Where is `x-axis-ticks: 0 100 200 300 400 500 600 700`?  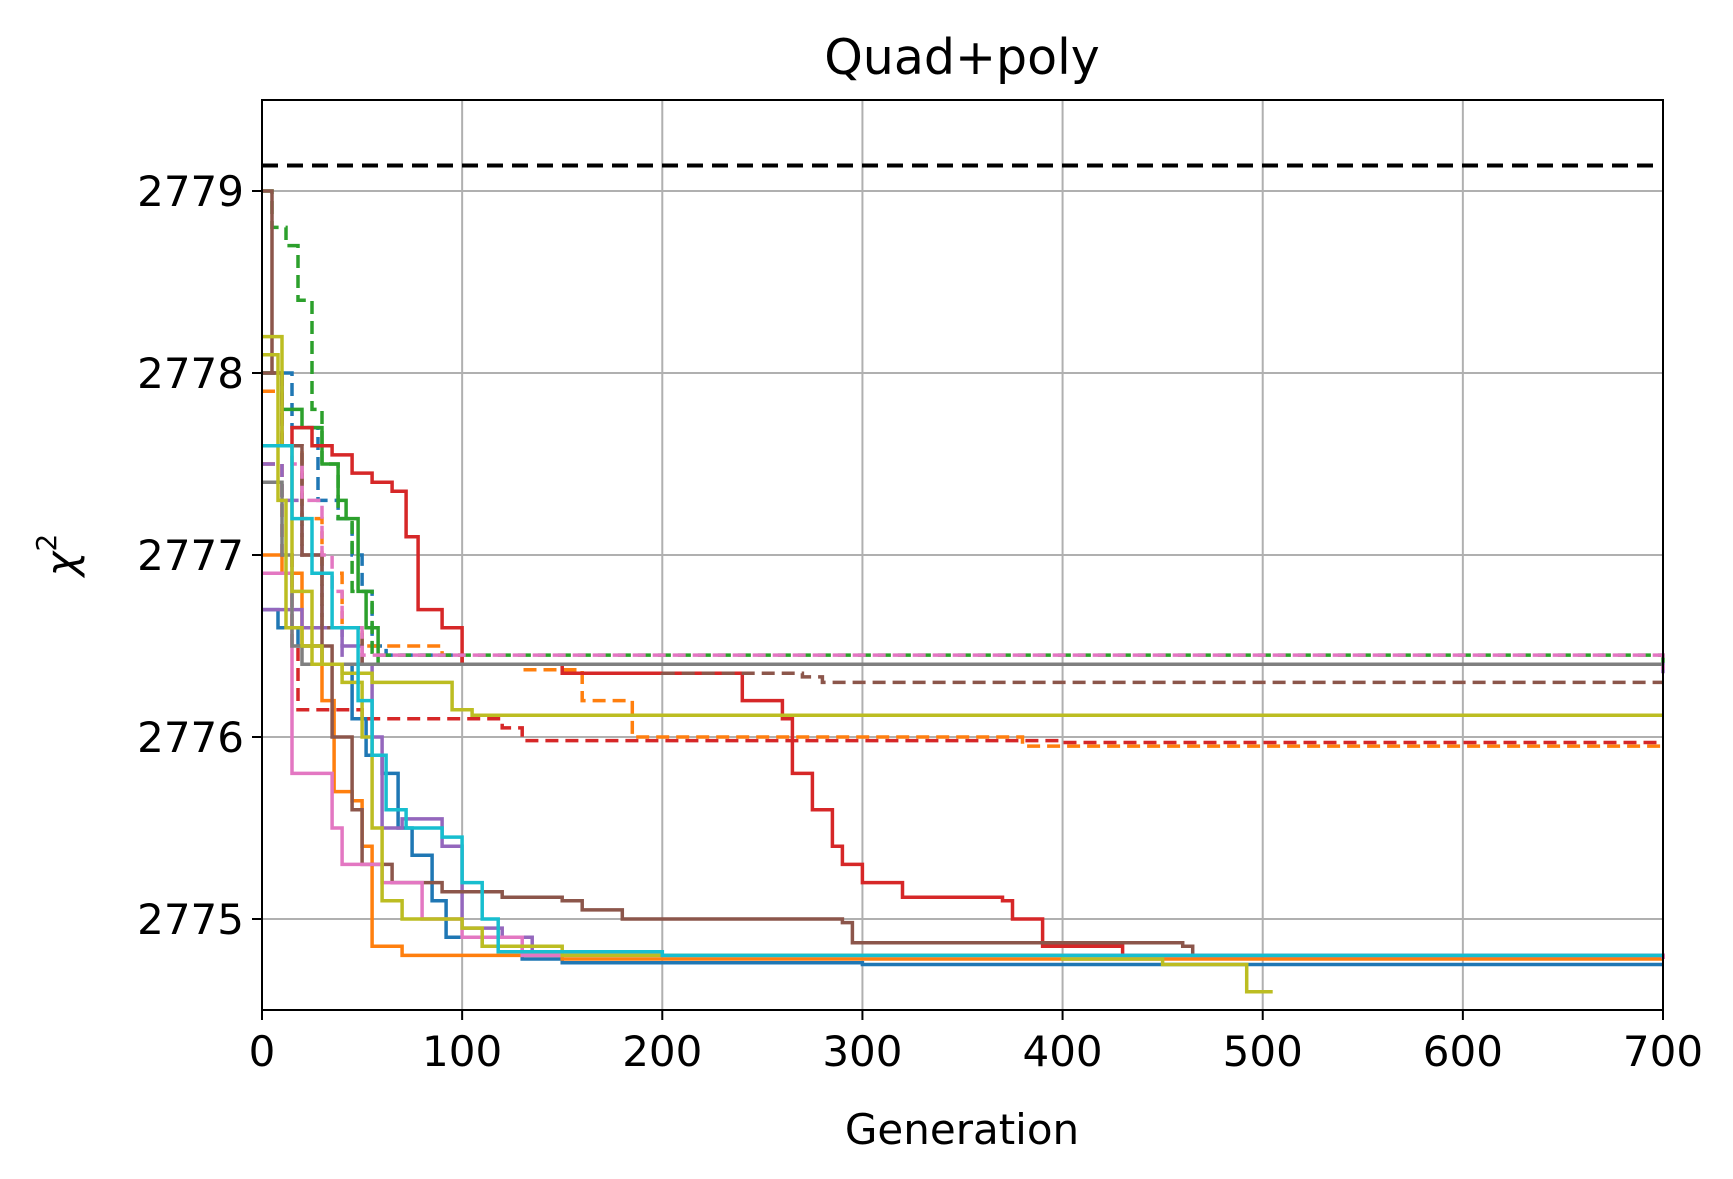
x-axis-ticks: 0 100 200 300 400 500 600 700 is located at coordinates (976, 1043).